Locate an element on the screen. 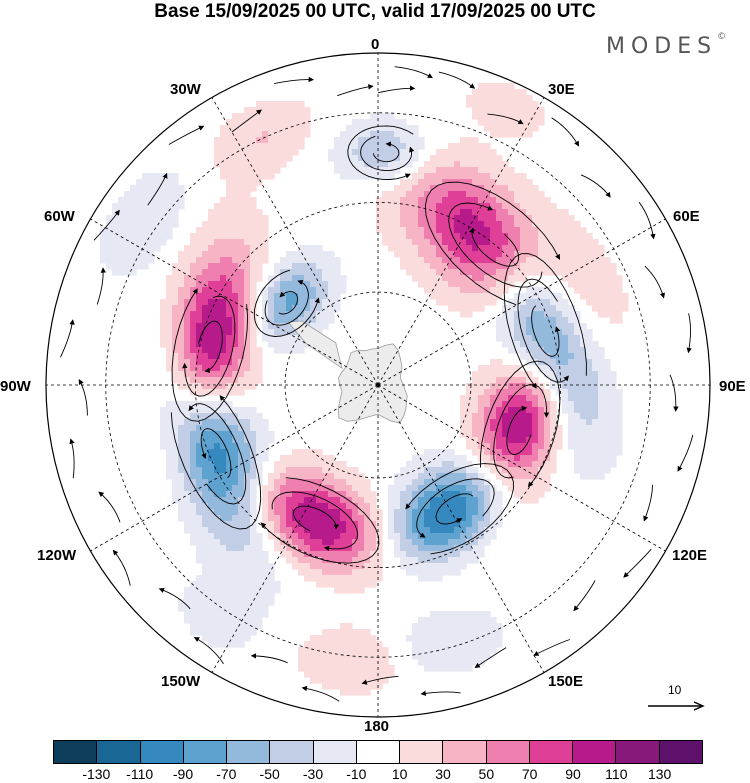 The width and height of the screenshot is (750, 783). colorbar-tick-9: 50 is located at coordinates (486, 774).